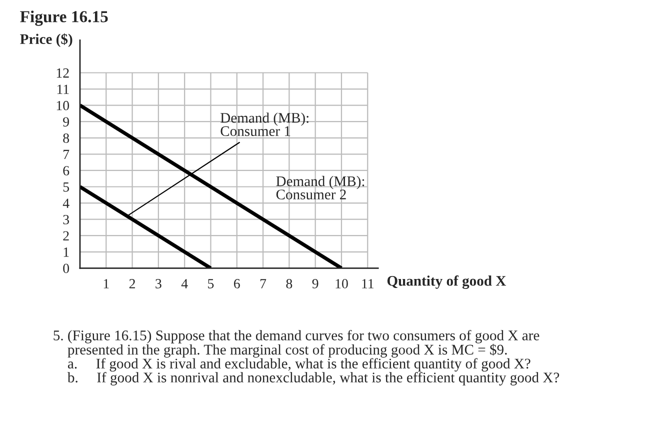  What do you see at coordinates (368, 283) in the screenshot?
I see `x-tick-label: 11` at bounding box center [368, 283].